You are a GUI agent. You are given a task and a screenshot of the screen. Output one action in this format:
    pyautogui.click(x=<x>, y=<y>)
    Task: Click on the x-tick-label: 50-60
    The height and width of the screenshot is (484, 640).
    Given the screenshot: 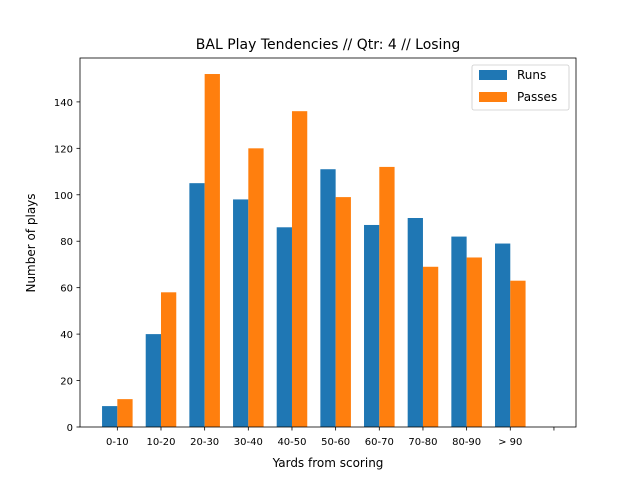 What is the action you would take?
    pyautogui.click(x=335, y=442)
    